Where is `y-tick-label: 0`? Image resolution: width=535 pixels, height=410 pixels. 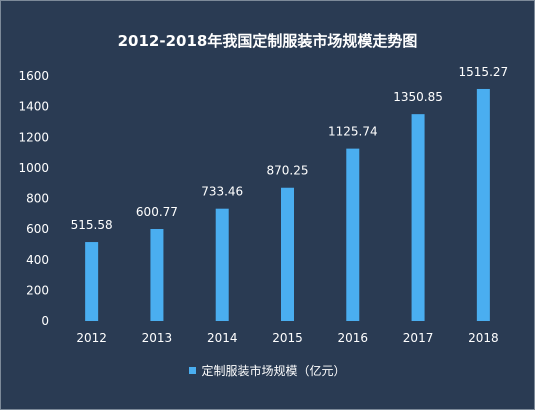 y-tick-label: 0 is located at coordinates (45, 321).